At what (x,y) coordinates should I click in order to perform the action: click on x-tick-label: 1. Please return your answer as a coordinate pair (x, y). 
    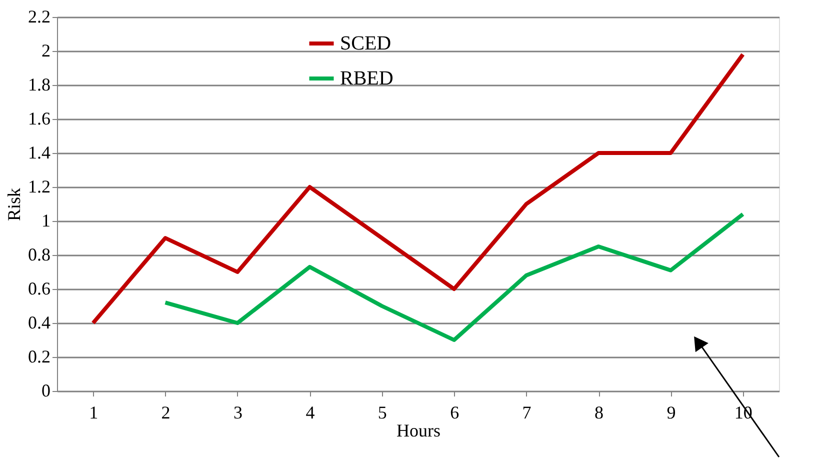
    Looking at the image, I should click on (93, 412).